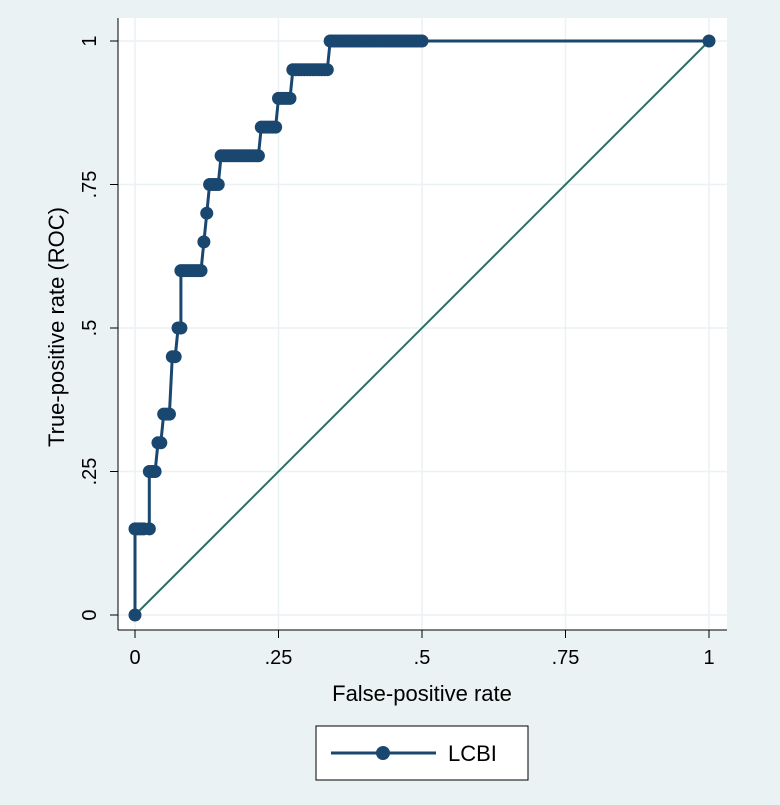 This screenshot has width=780, height=805. Describe the element at coordinates (279, 658) in the screenshot. I see `x-tick-label: .25` at that location.